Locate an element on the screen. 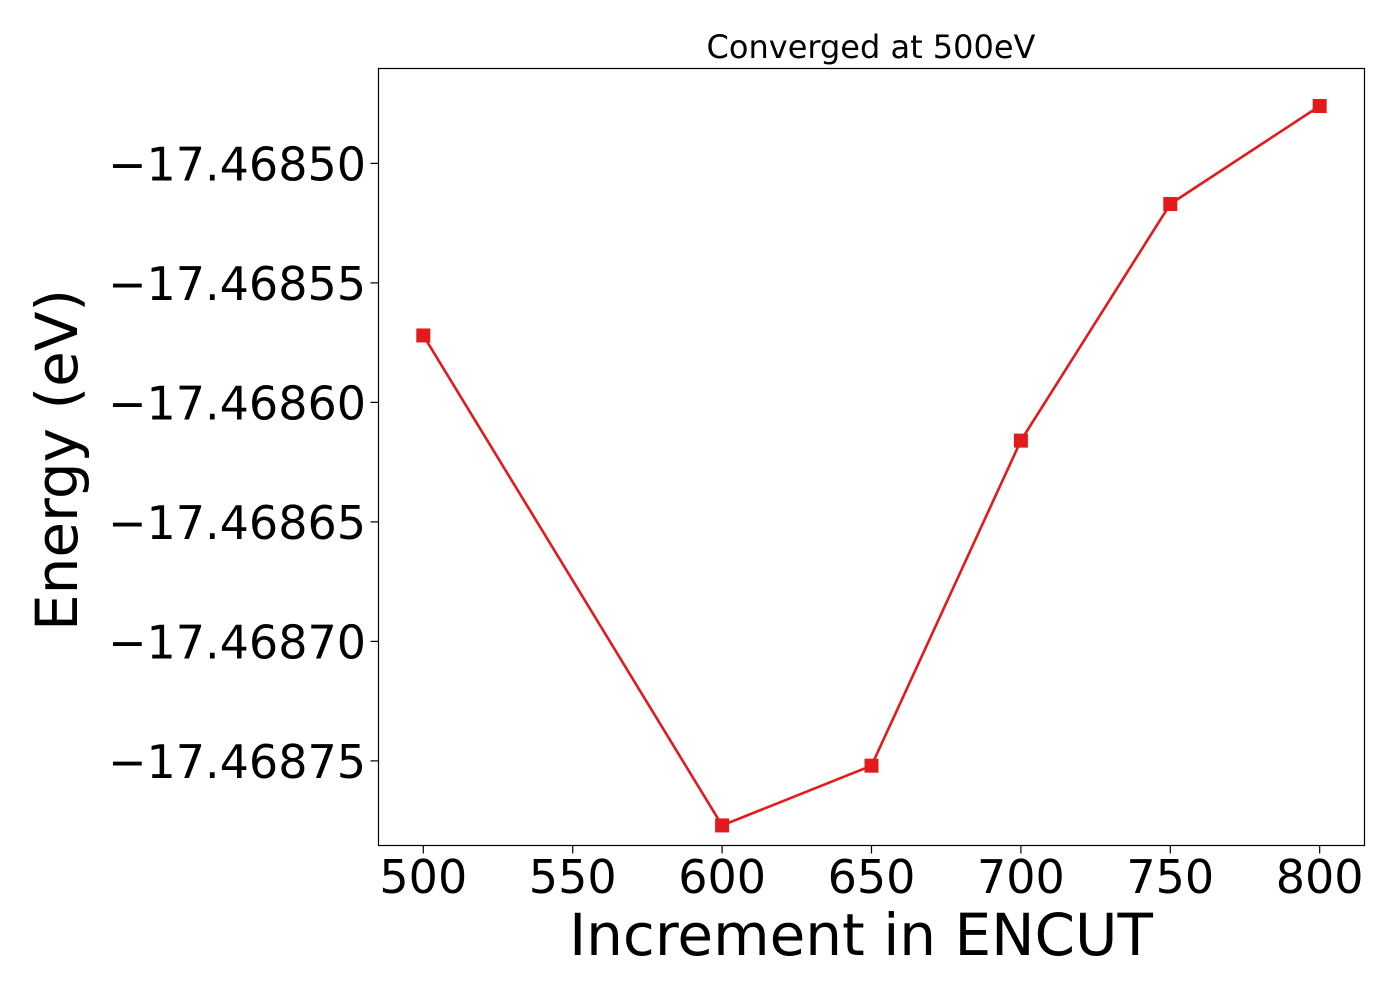 The image size is (1400, 1004). y-tick-label: −17.46865 is located at coordinates (237, 523).